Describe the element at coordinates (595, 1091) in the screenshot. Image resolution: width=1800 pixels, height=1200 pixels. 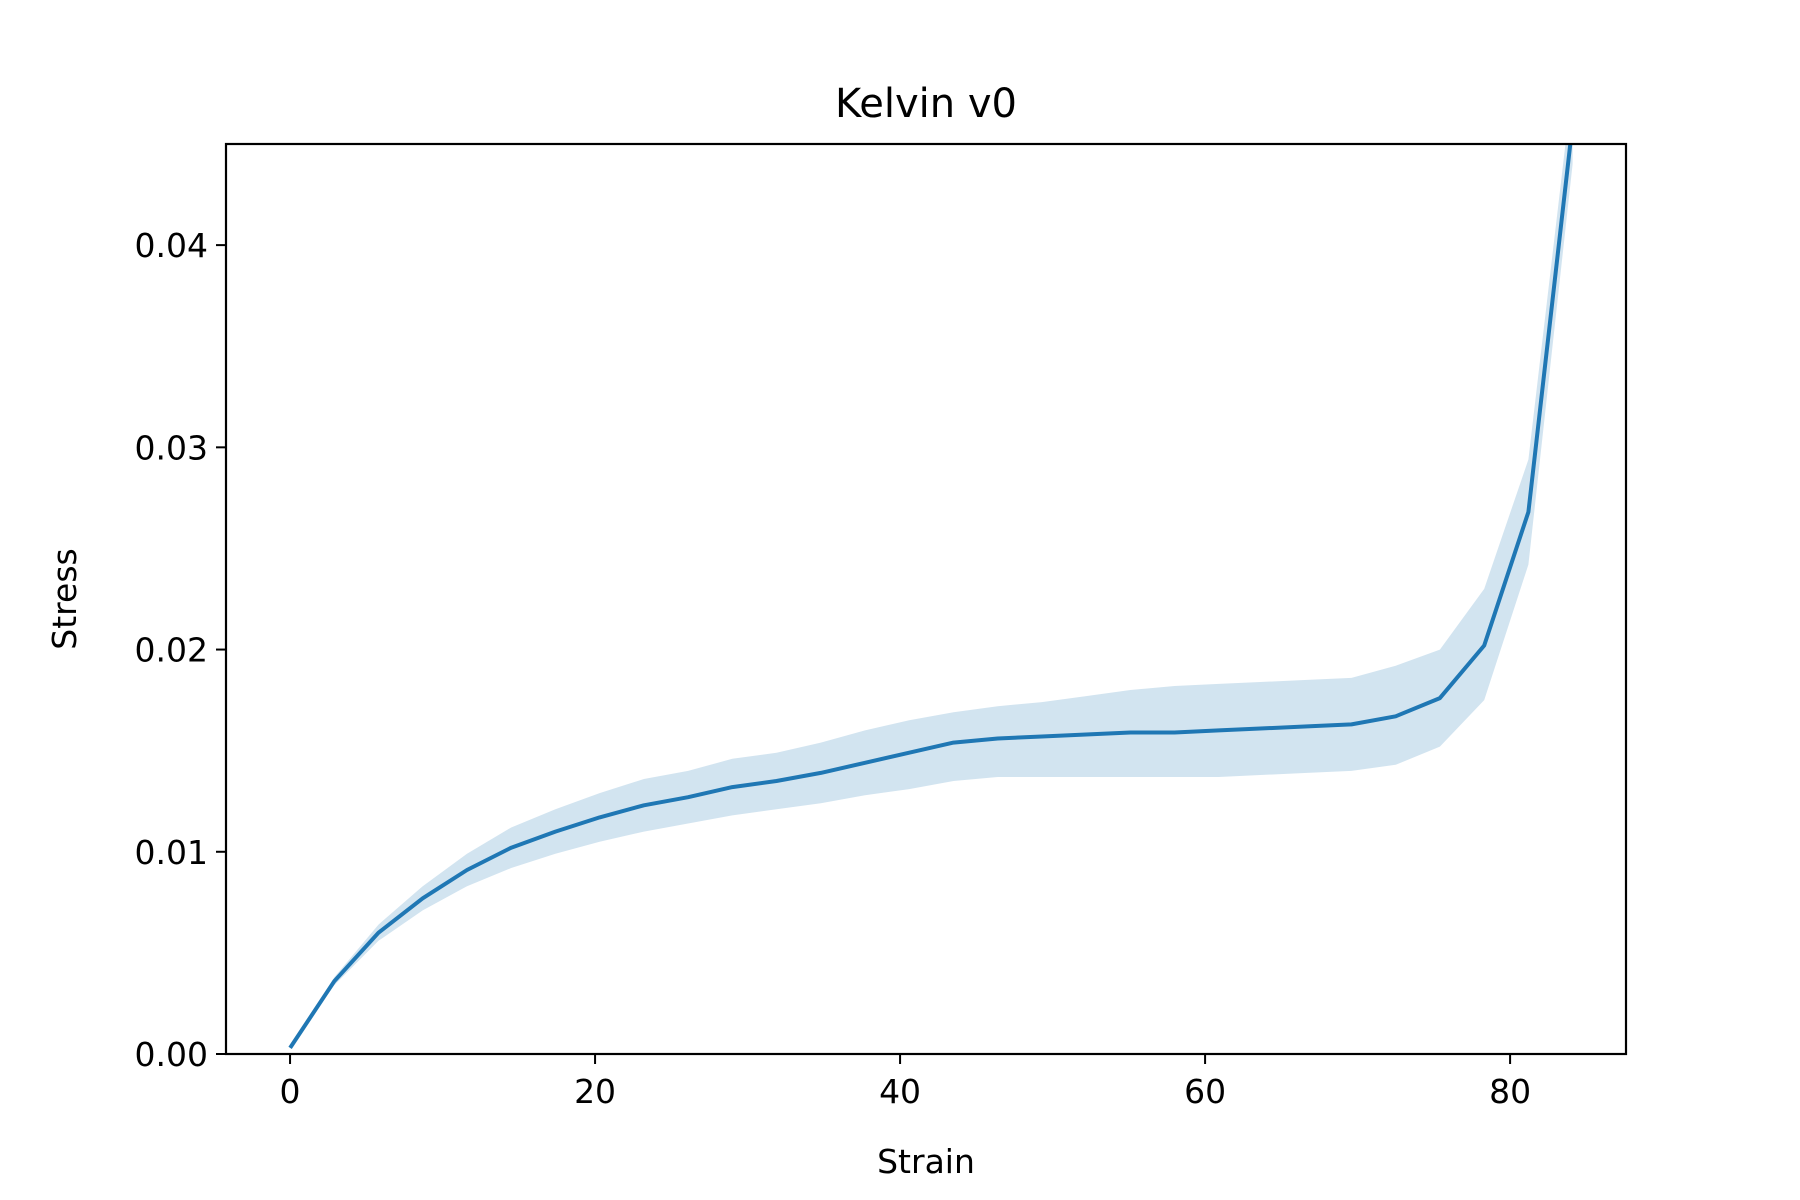
I see `x-tick-label: 20` at that location.